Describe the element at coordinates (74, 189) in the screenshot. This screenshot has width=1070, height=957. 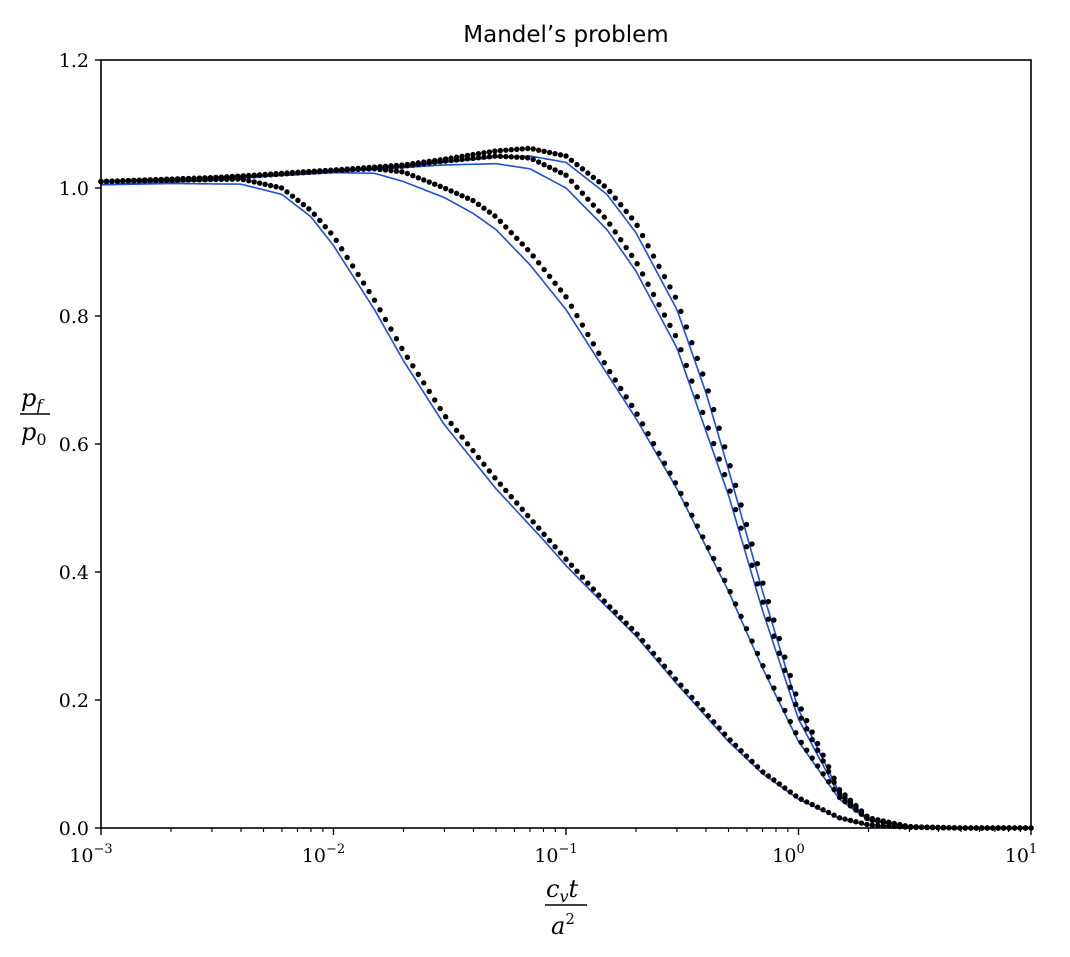
I see `y-tick-label: 1.0` at that location.